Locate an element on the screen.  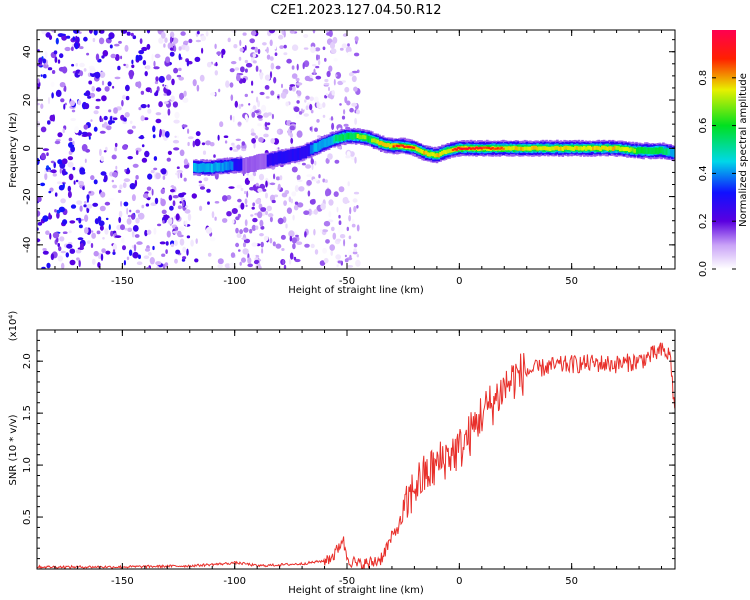
colorbar-gradient is located at coordinates (724, 149).